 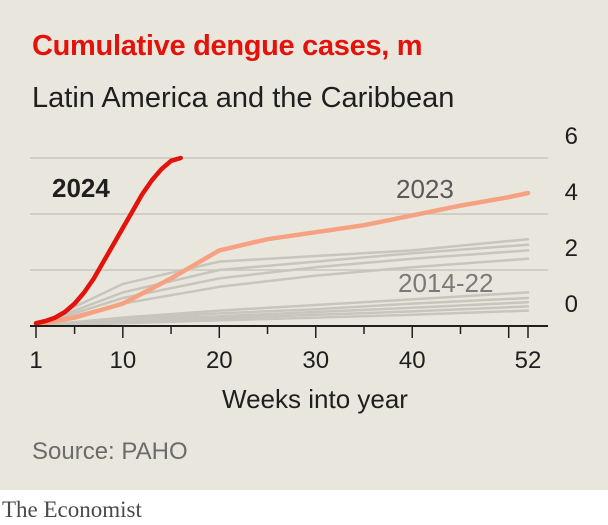 I want to click on chart-title: Cumulative dengue cases, m, so click(x=227, y=46).